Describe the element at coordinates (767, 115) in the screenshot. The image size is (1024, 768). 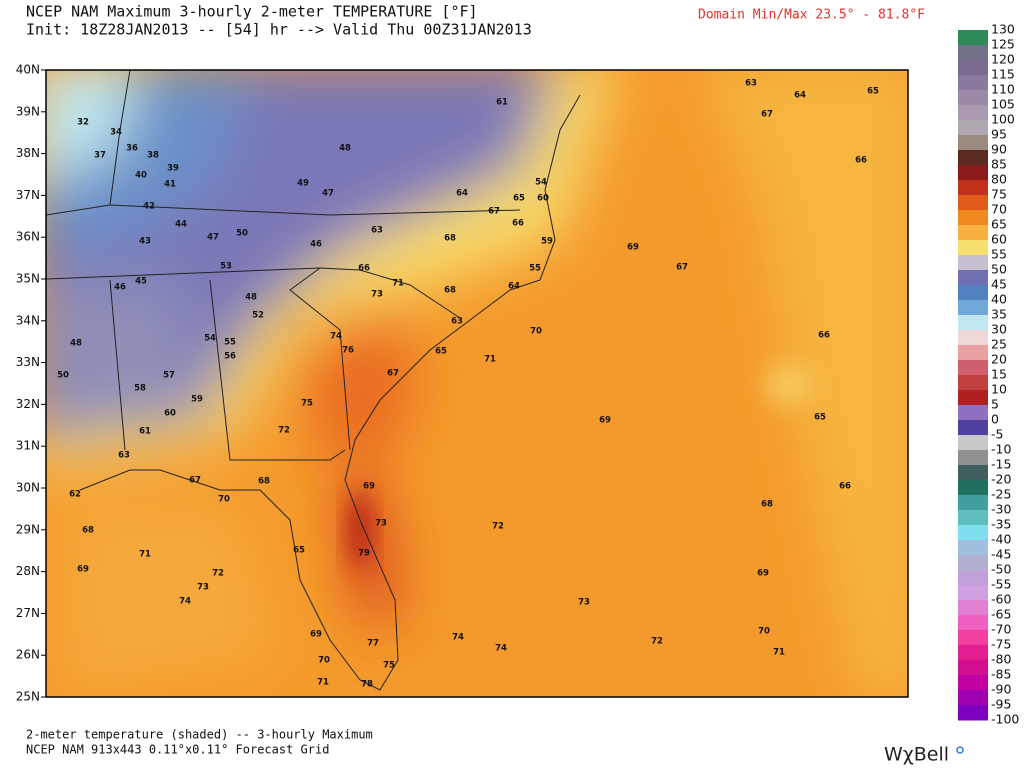
I see `station-value: 67` at that location.